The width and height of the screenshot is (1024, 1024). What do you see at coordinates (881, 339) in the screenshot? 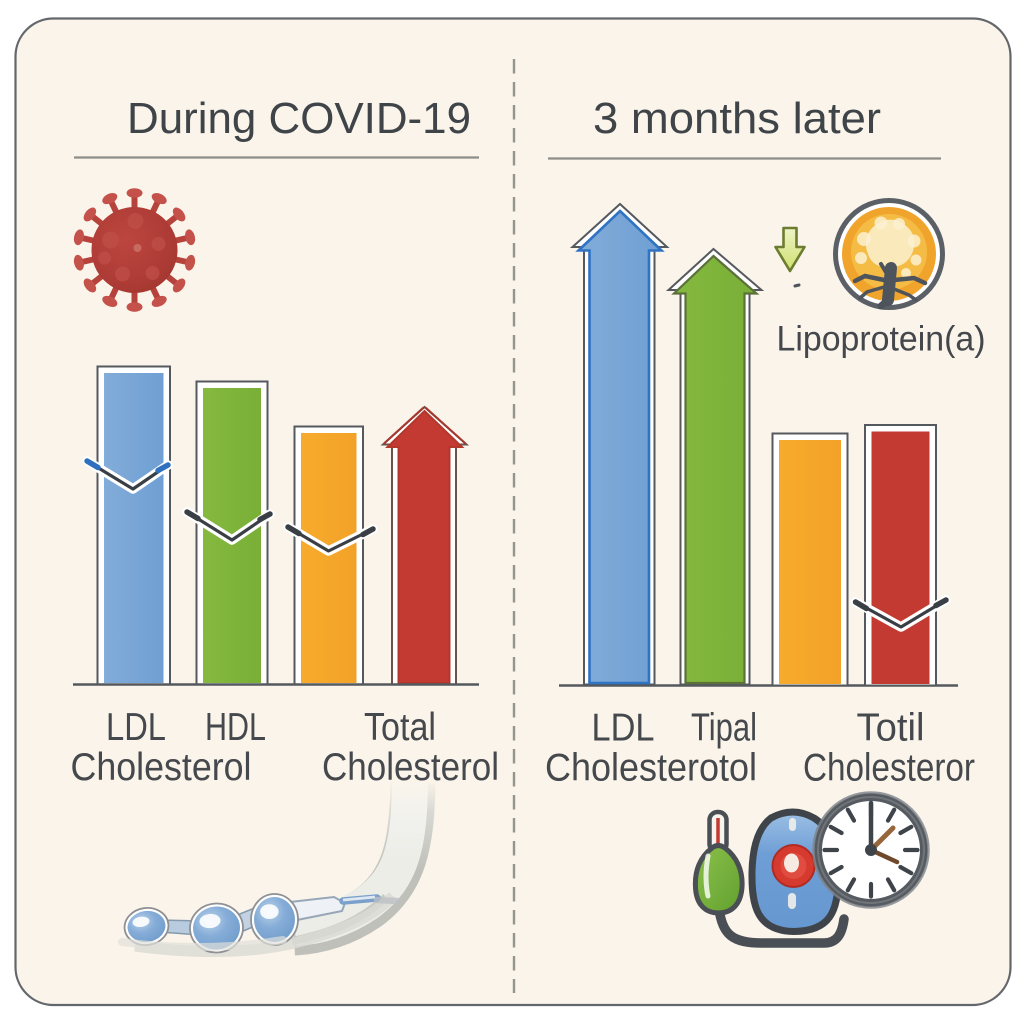
I see `svg-text: Lipoprotein(a)` at bounding box center [881, 339].